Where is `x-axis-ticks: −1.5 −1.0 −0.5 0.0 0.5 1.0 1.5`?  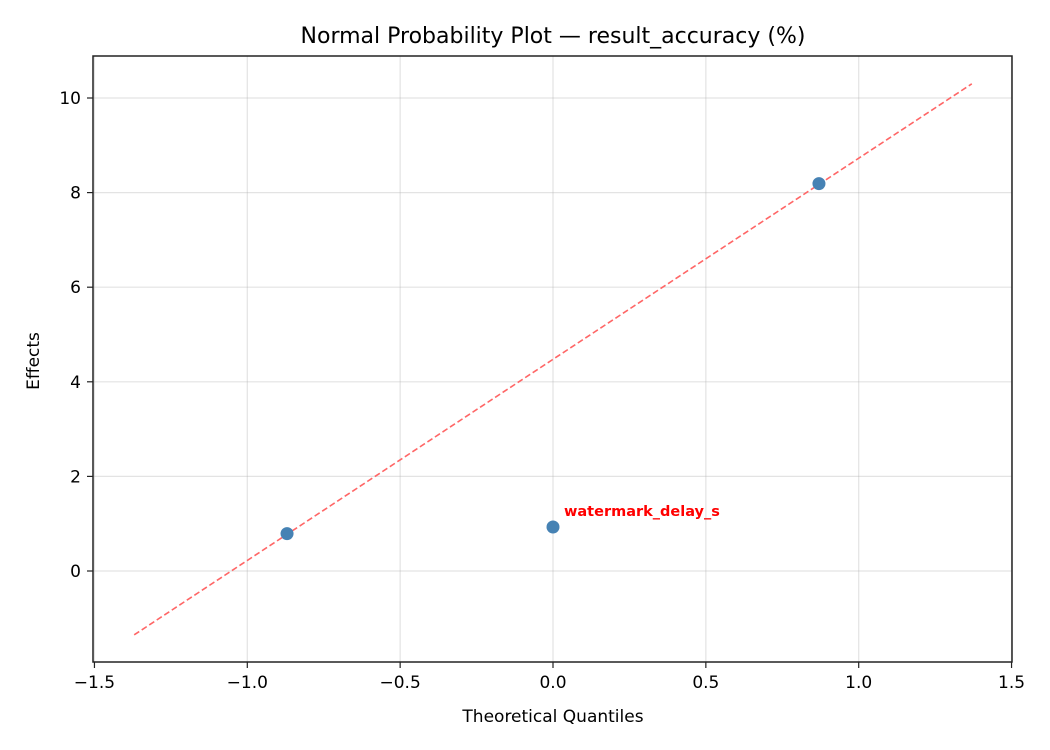
x-axis-ticks: −1.5 −1.0 −0.5 0.0 0.5 1.0 1.5 is located at coordinates (549, 677).